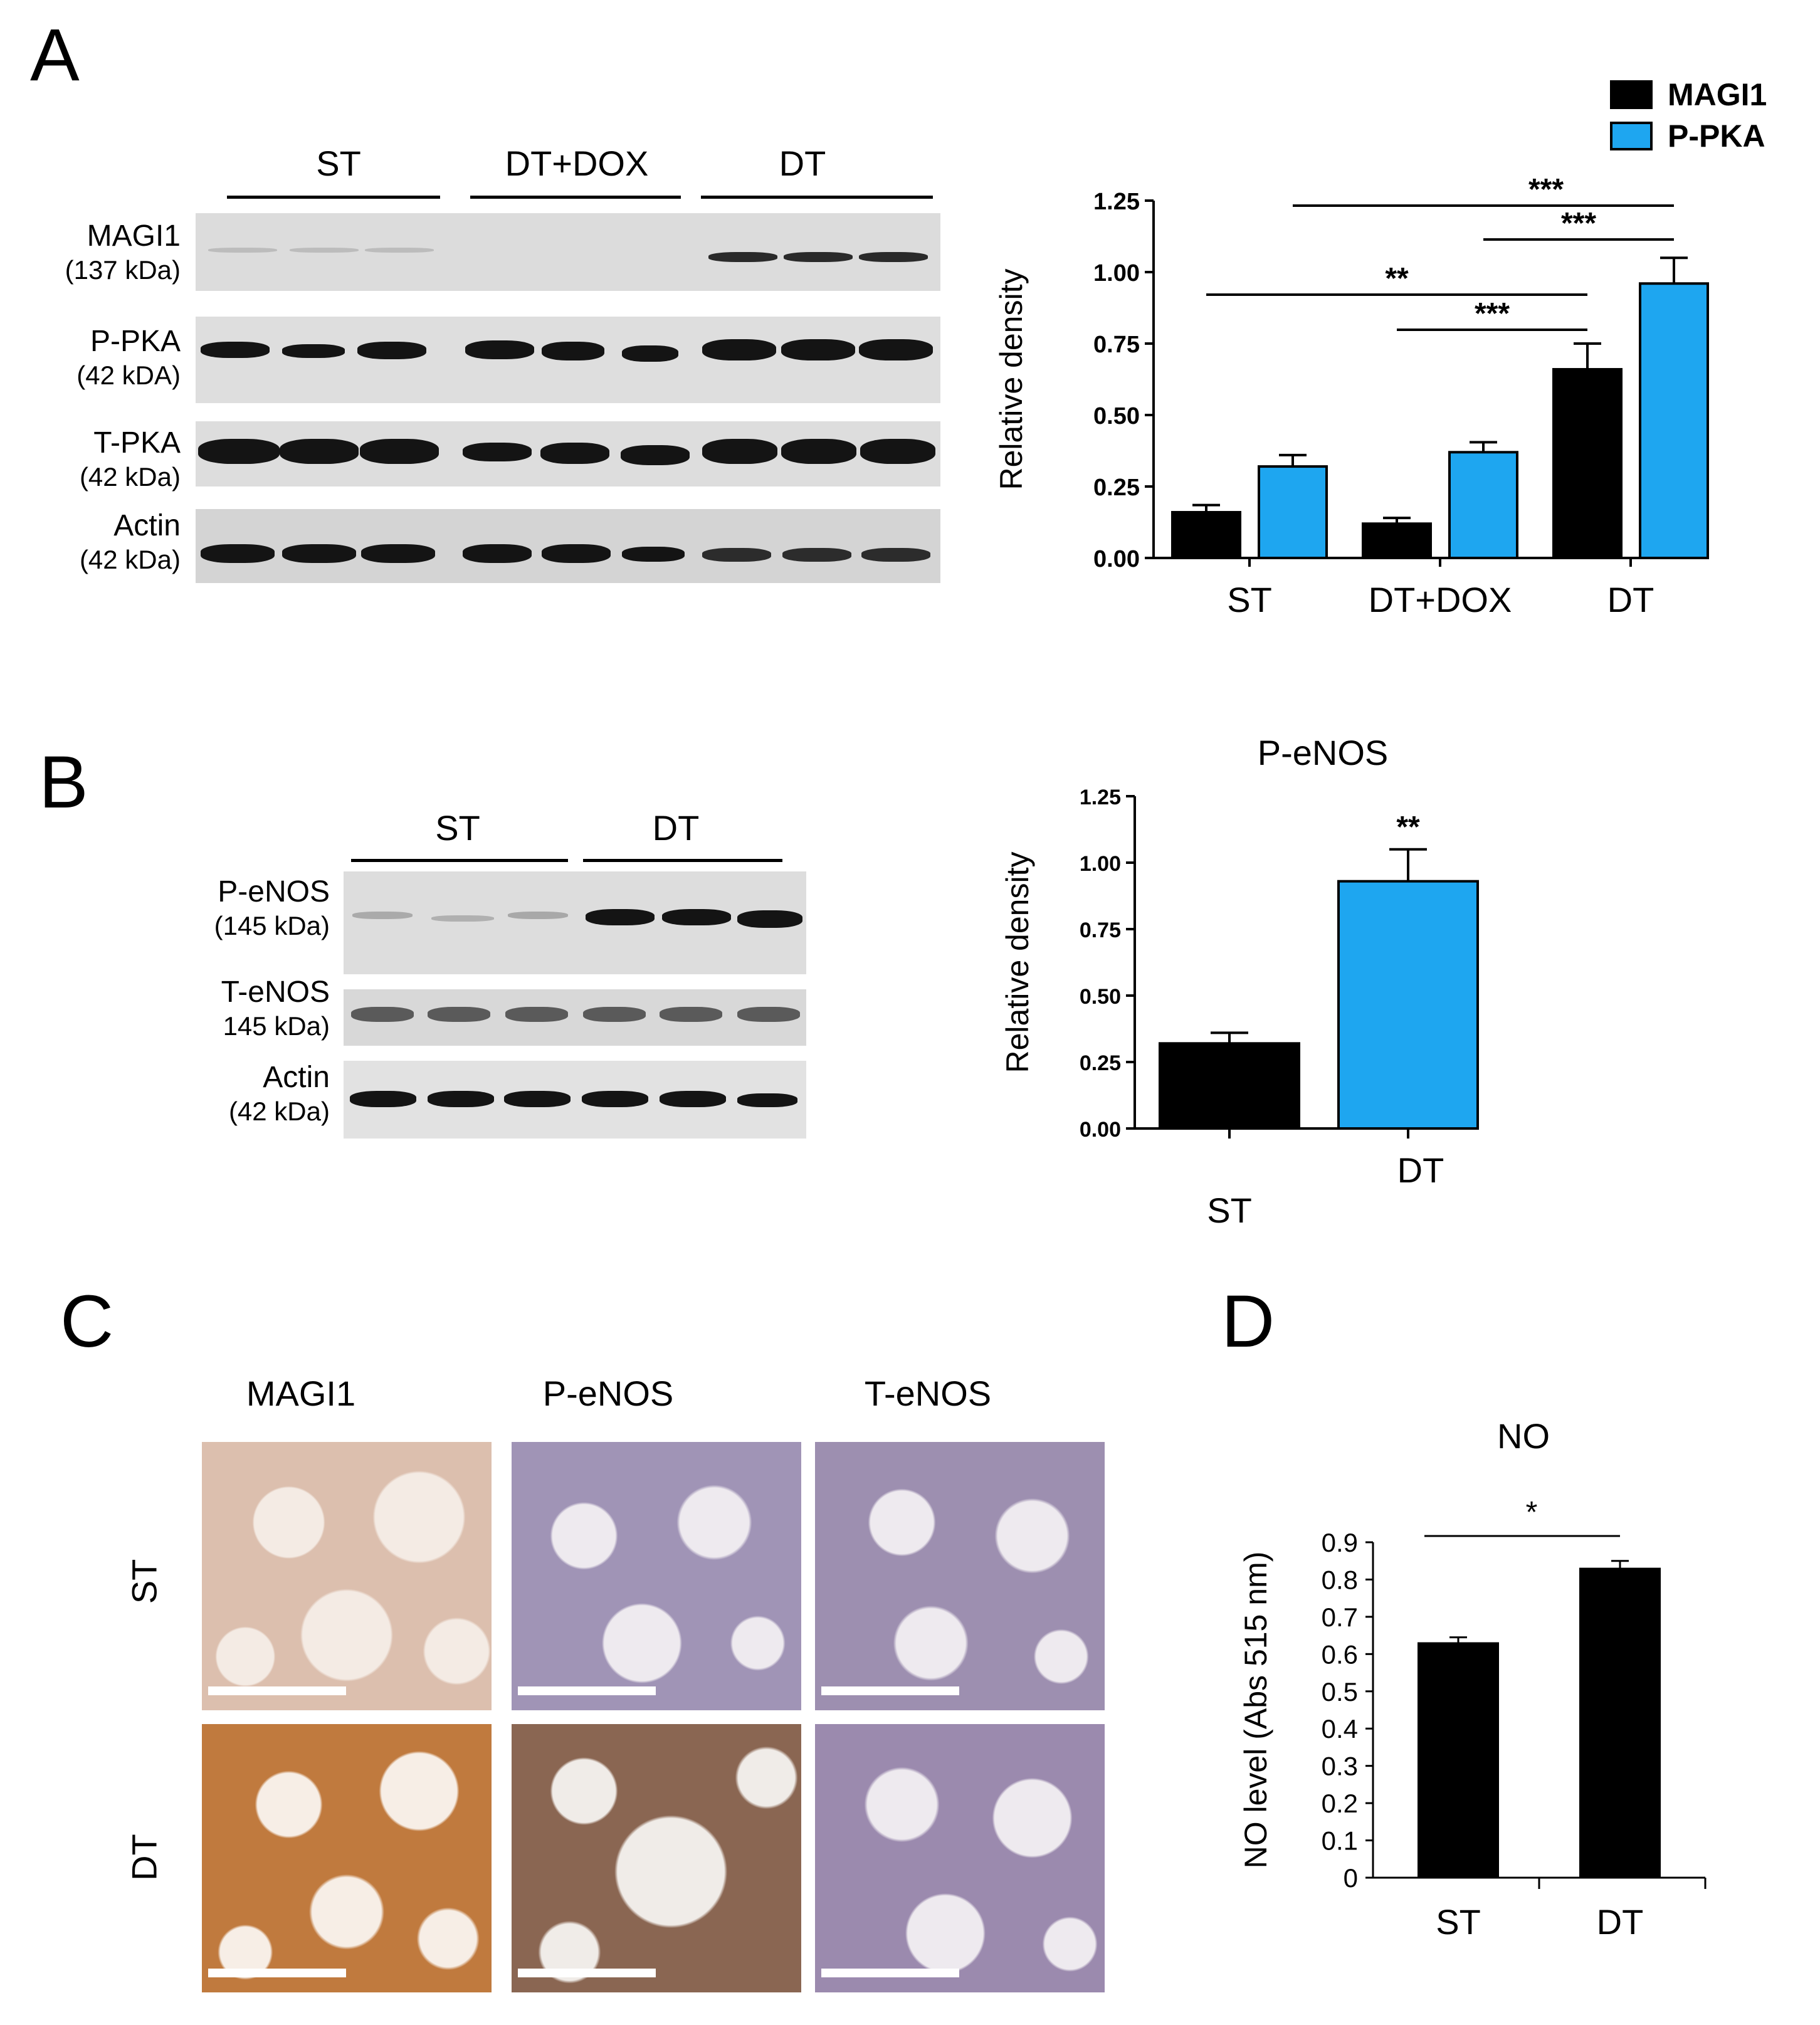  I want to click on blot-b-molecular-weight: (42 kDa), so click(279, 1111).